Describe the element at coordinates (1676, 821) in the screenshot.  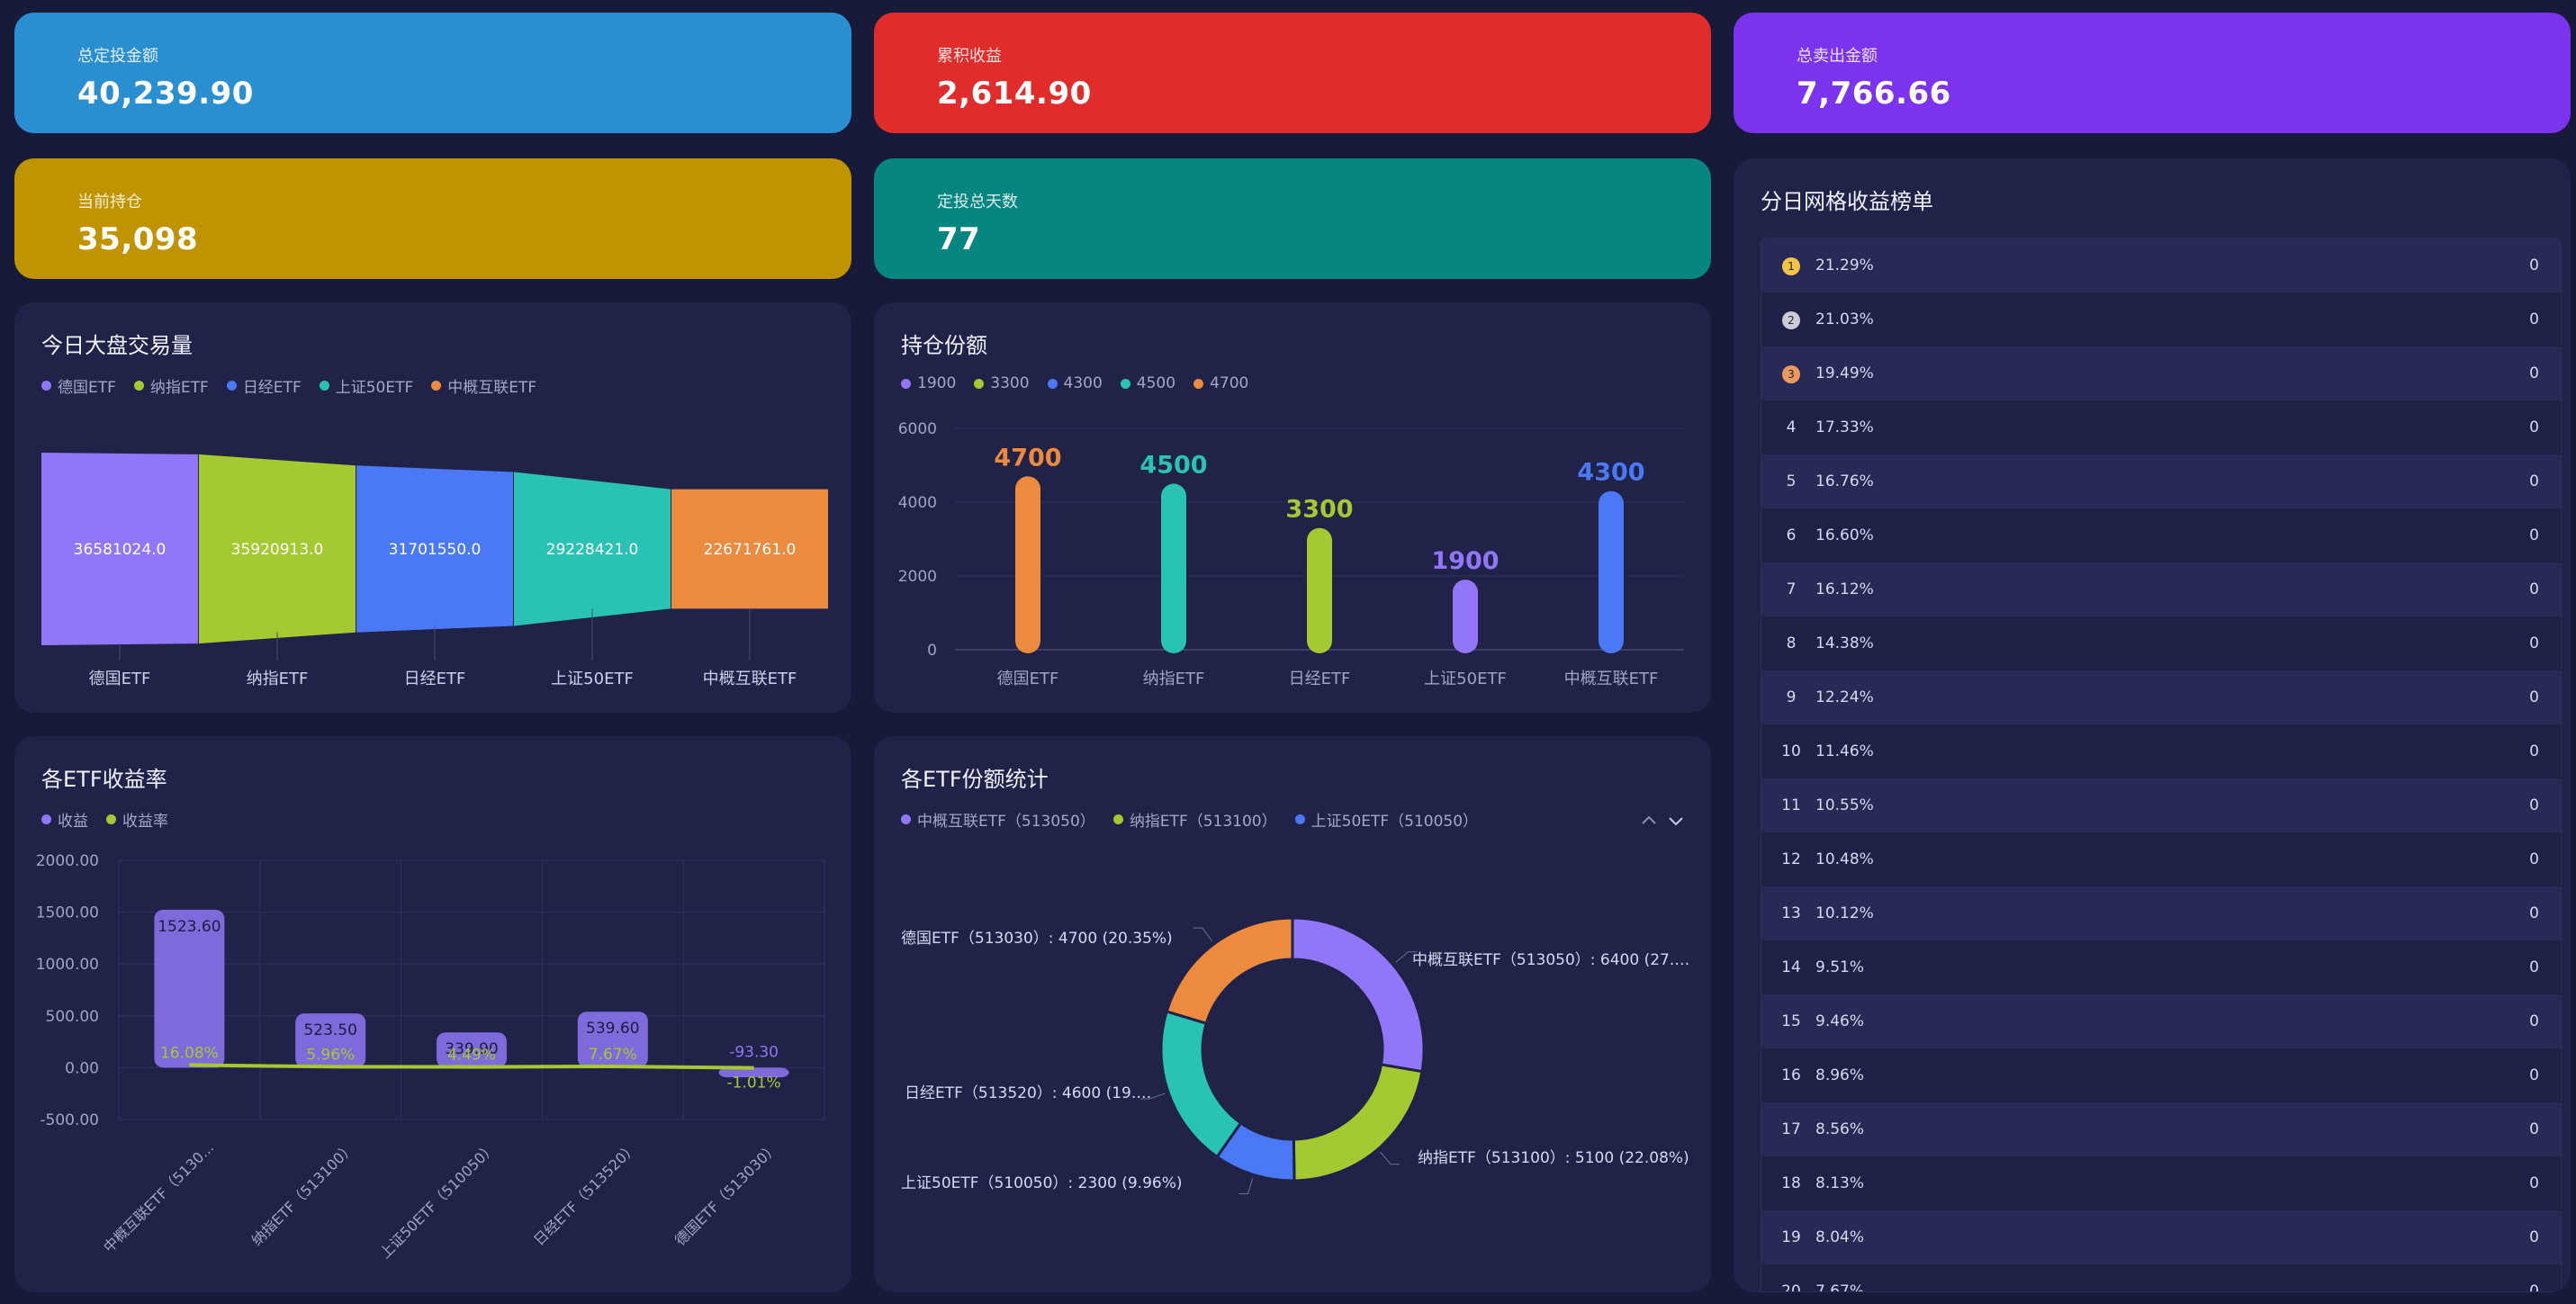
I see `chevron-down-icon` at that location.